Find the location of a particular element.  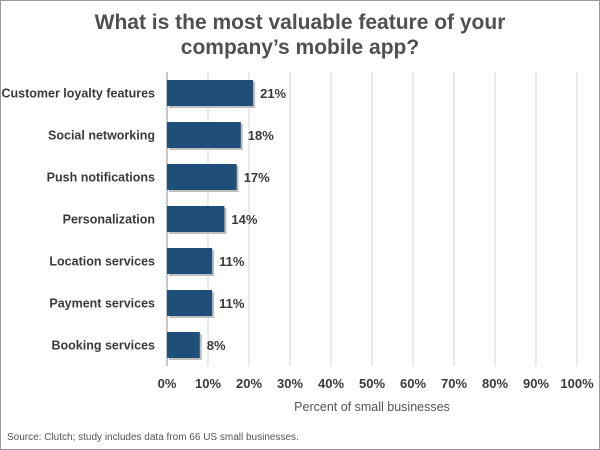

x-tick-label: 60% is located at coordinates (413, 383).